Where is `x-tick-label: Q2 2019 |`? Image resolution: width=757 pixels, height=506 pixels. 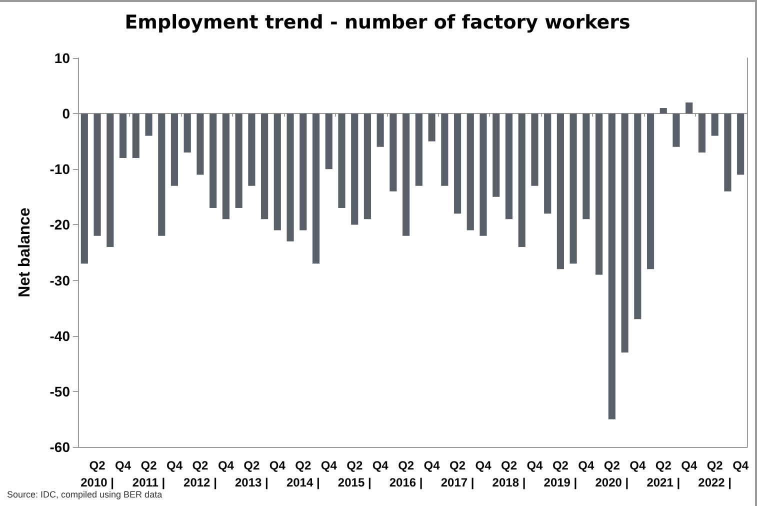
x-tick-label: Q2 2019 | is located at coordinates (561, 474).